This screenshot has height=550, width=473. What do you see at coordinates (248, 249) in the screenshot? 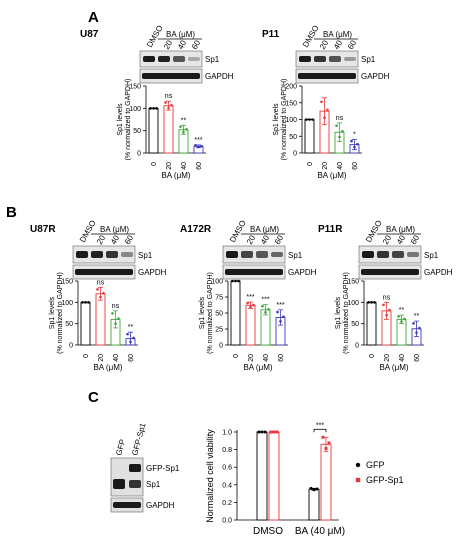
I see `blot-group-b2: A172R DMSO BA (μM) 20 40 60 Sp1 GAPDH` at bounding box center [248, 249].